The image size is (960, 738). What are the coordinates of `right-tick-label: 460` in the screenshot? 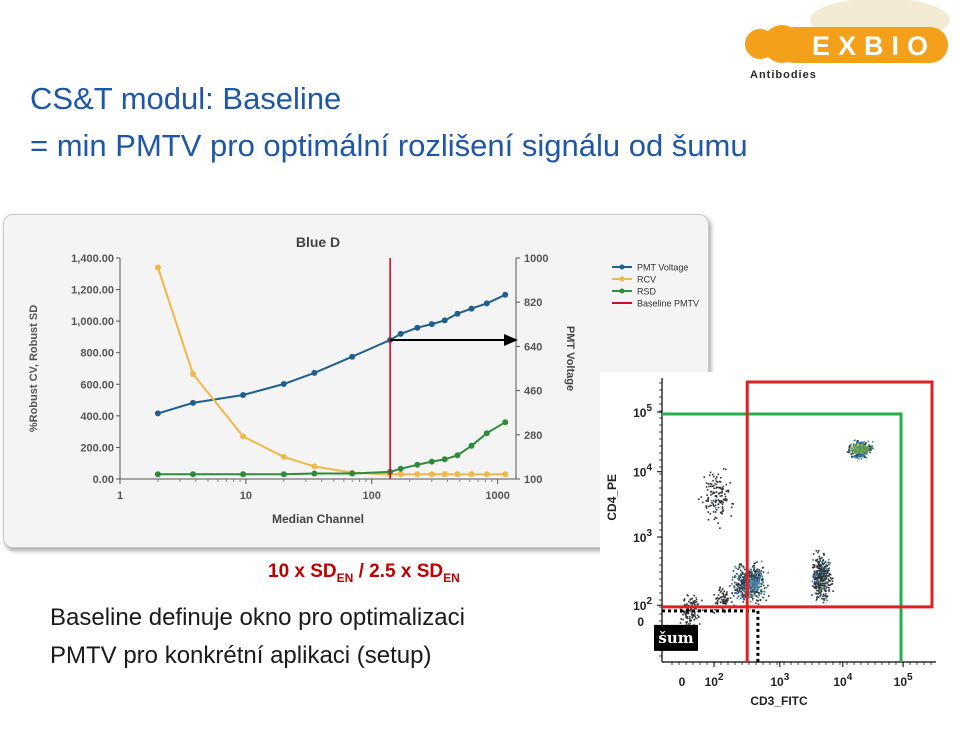 It's located at (533, 392).